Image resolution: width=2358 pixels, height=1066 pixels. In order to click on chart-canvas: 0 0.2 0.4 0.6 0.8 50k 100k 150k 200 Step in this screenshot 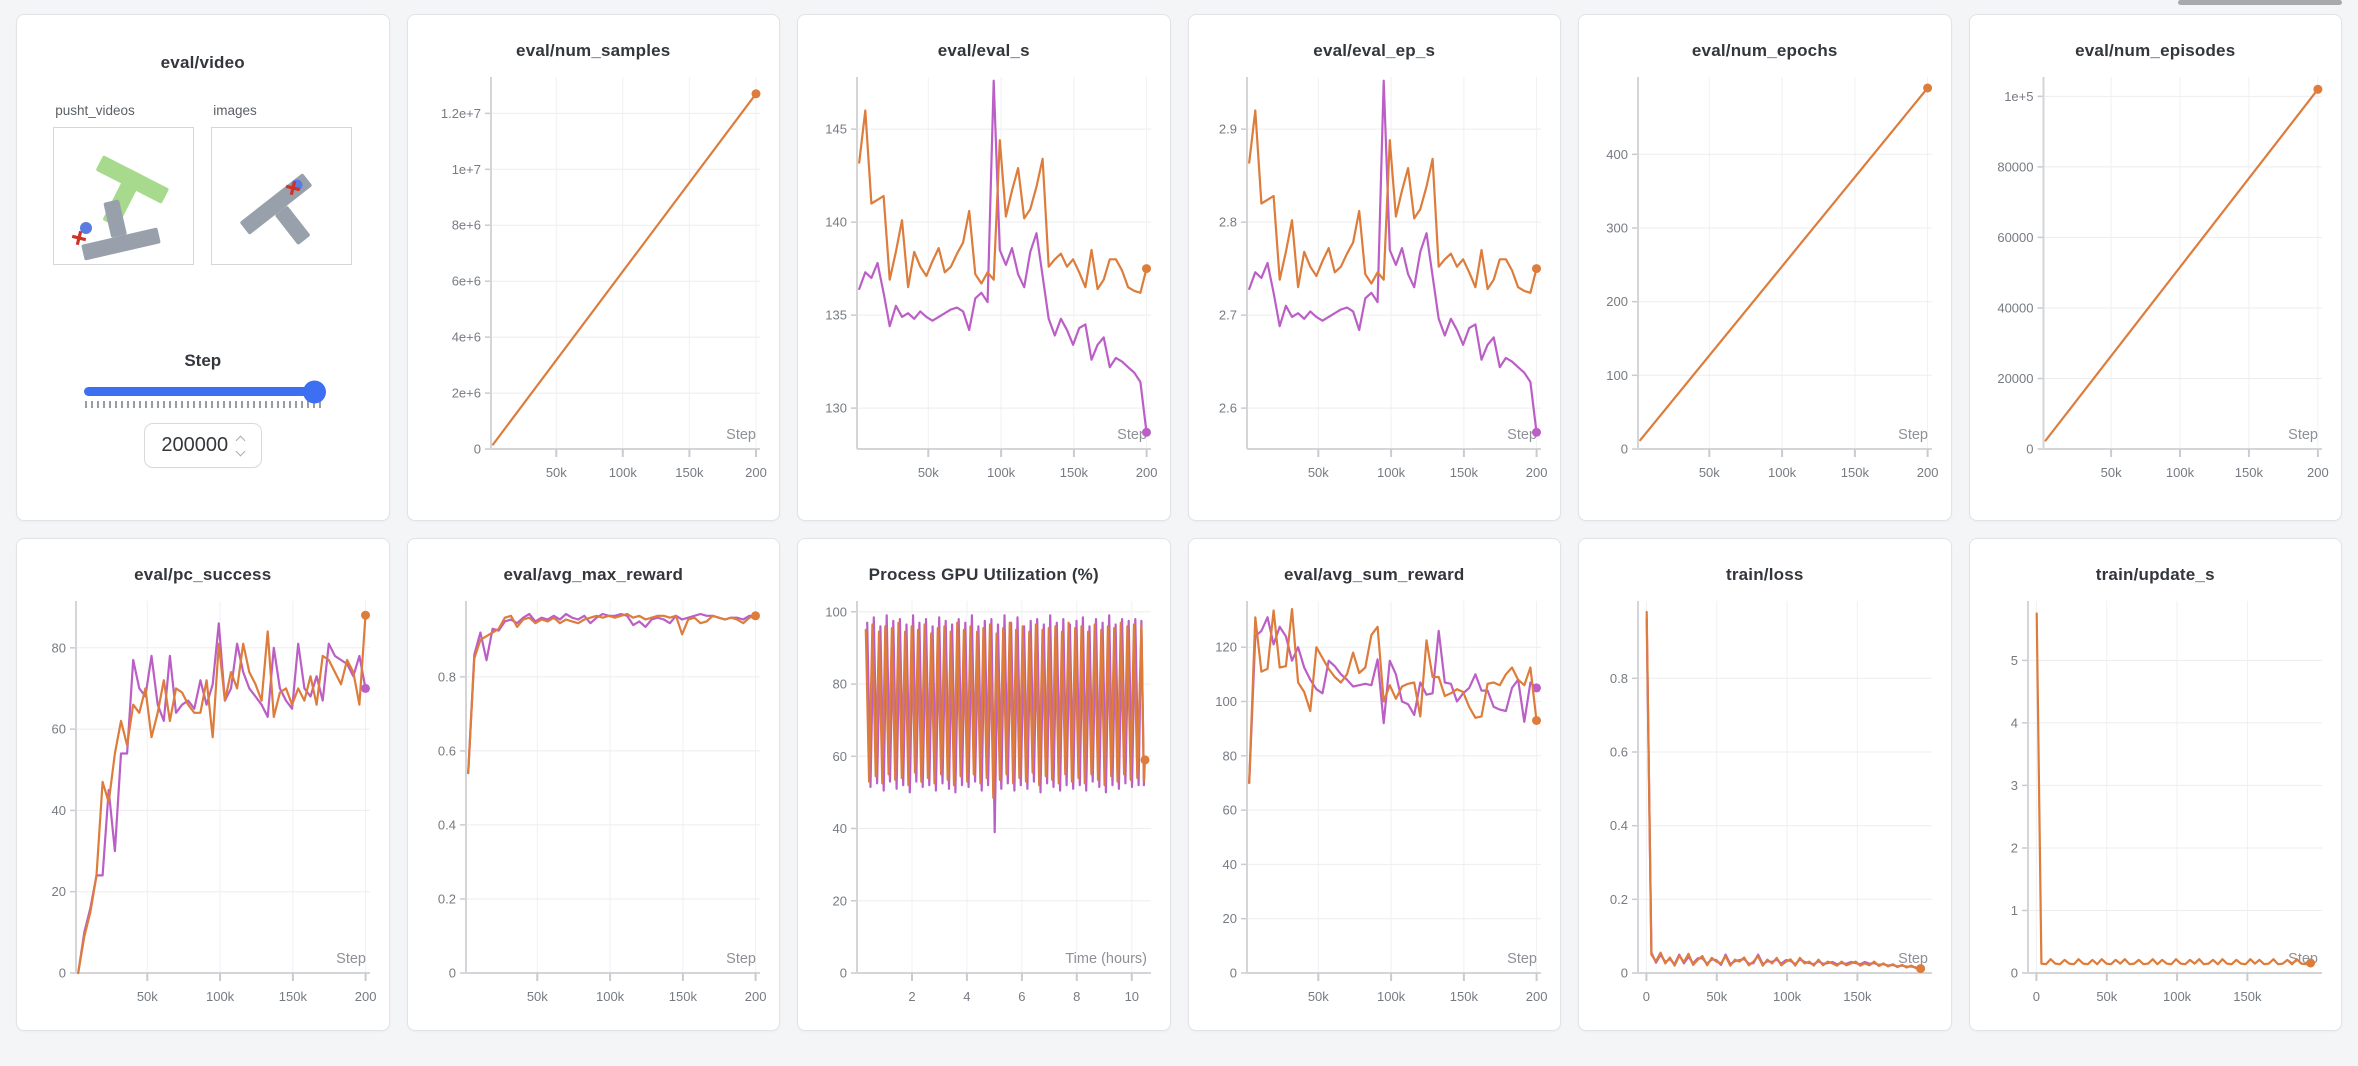, I will do `click(593, 807)`.